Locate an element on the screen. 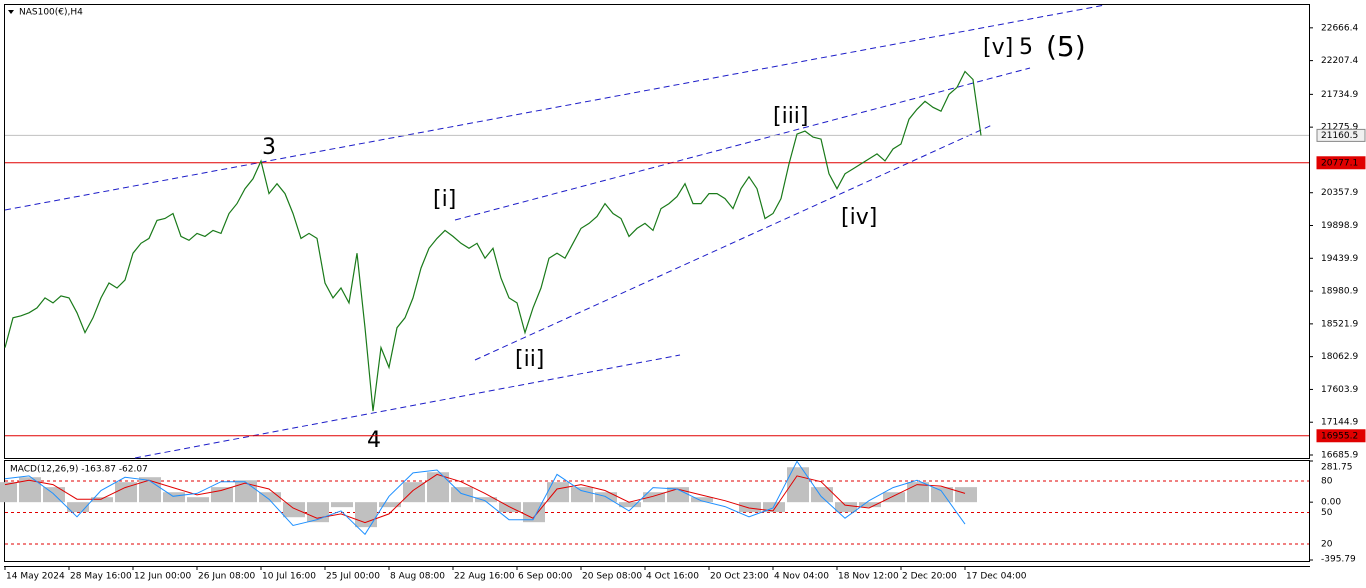 The image size is (1366, 588). y-tick-label: 21734.9 is located at coordinates (1339, 95).